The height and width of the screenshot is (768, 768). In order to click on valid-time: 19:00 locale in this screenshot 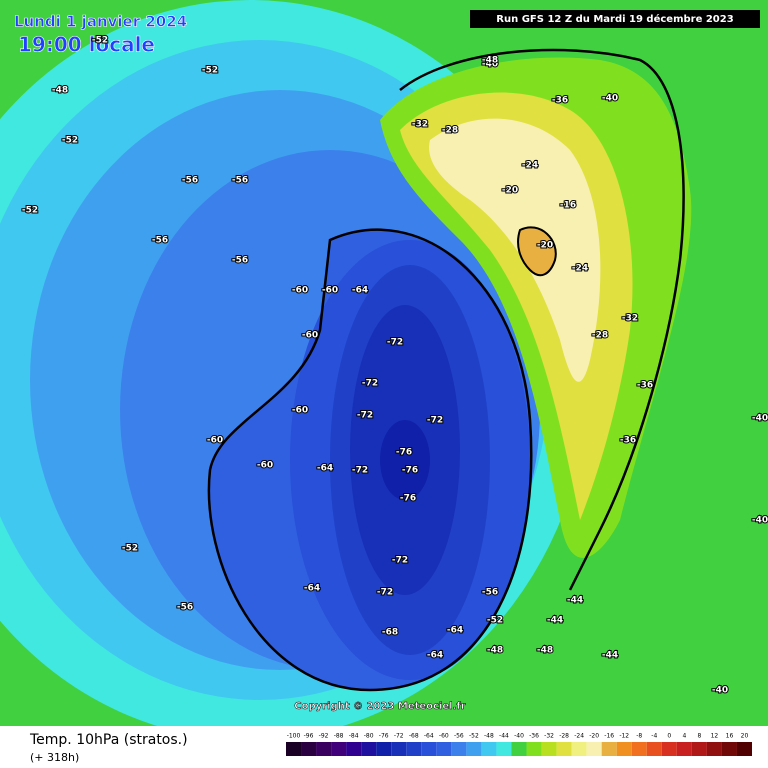, I will do `click(86, 45)`.